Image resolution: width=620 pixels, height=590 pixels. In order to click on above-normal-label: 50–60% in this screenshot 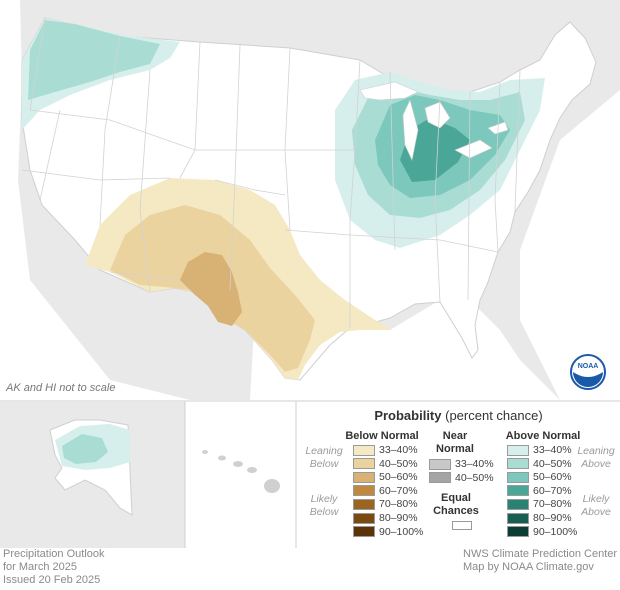, I will do `click(552, 477)`.